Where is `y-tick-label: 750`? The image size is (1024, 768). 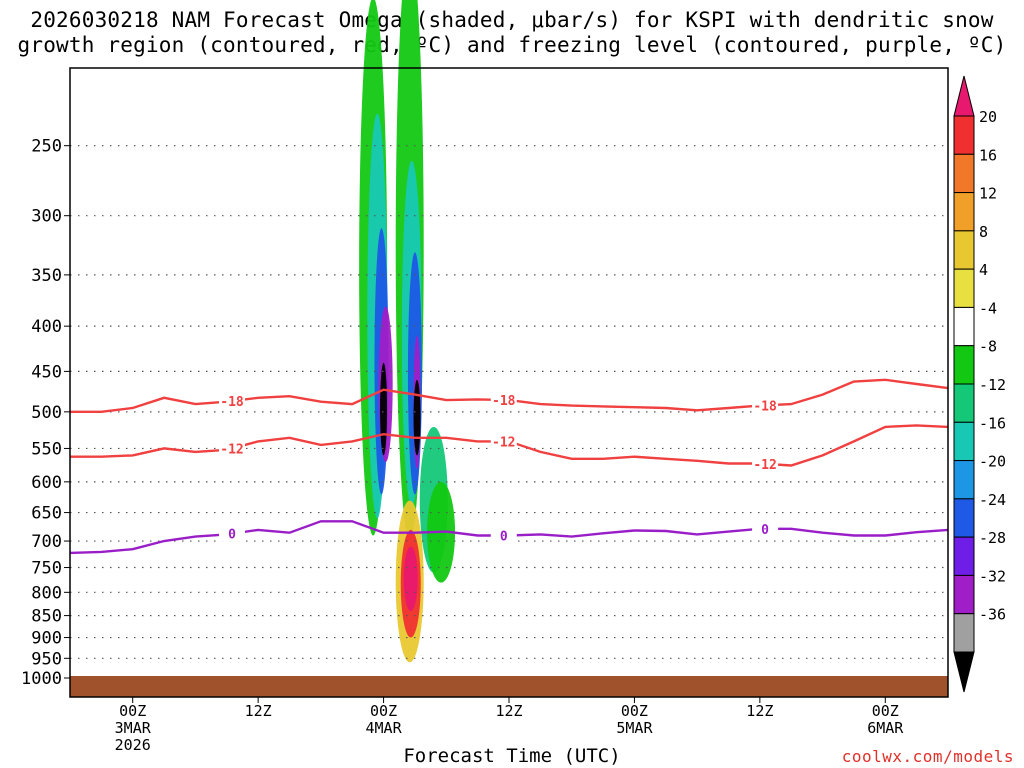 y-tick-label: 750 is located at coordinates (46, 569).